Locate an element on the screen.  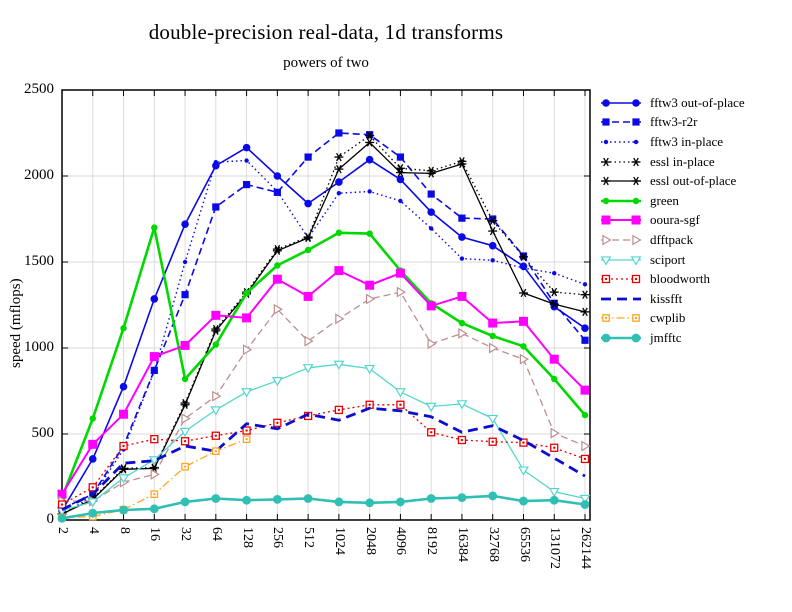
legend-item: fftw3-r2r is located at coordinates (672, 123).